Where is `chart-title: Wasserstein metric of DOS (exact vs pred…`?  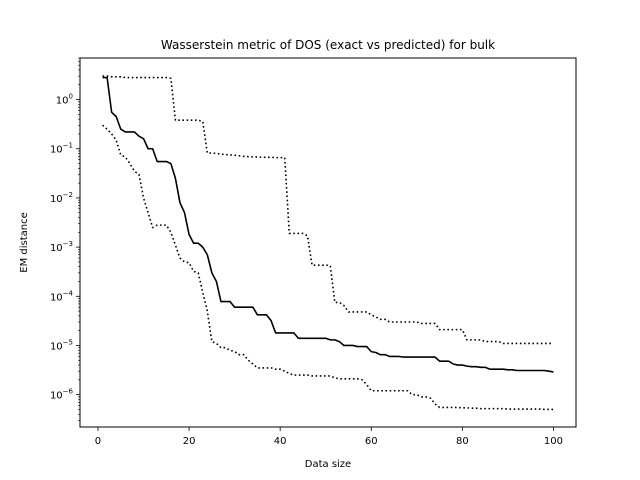
chart-title: Wasserstein metric of DOS (exact vs pred… is located at coordinates (328, 45).